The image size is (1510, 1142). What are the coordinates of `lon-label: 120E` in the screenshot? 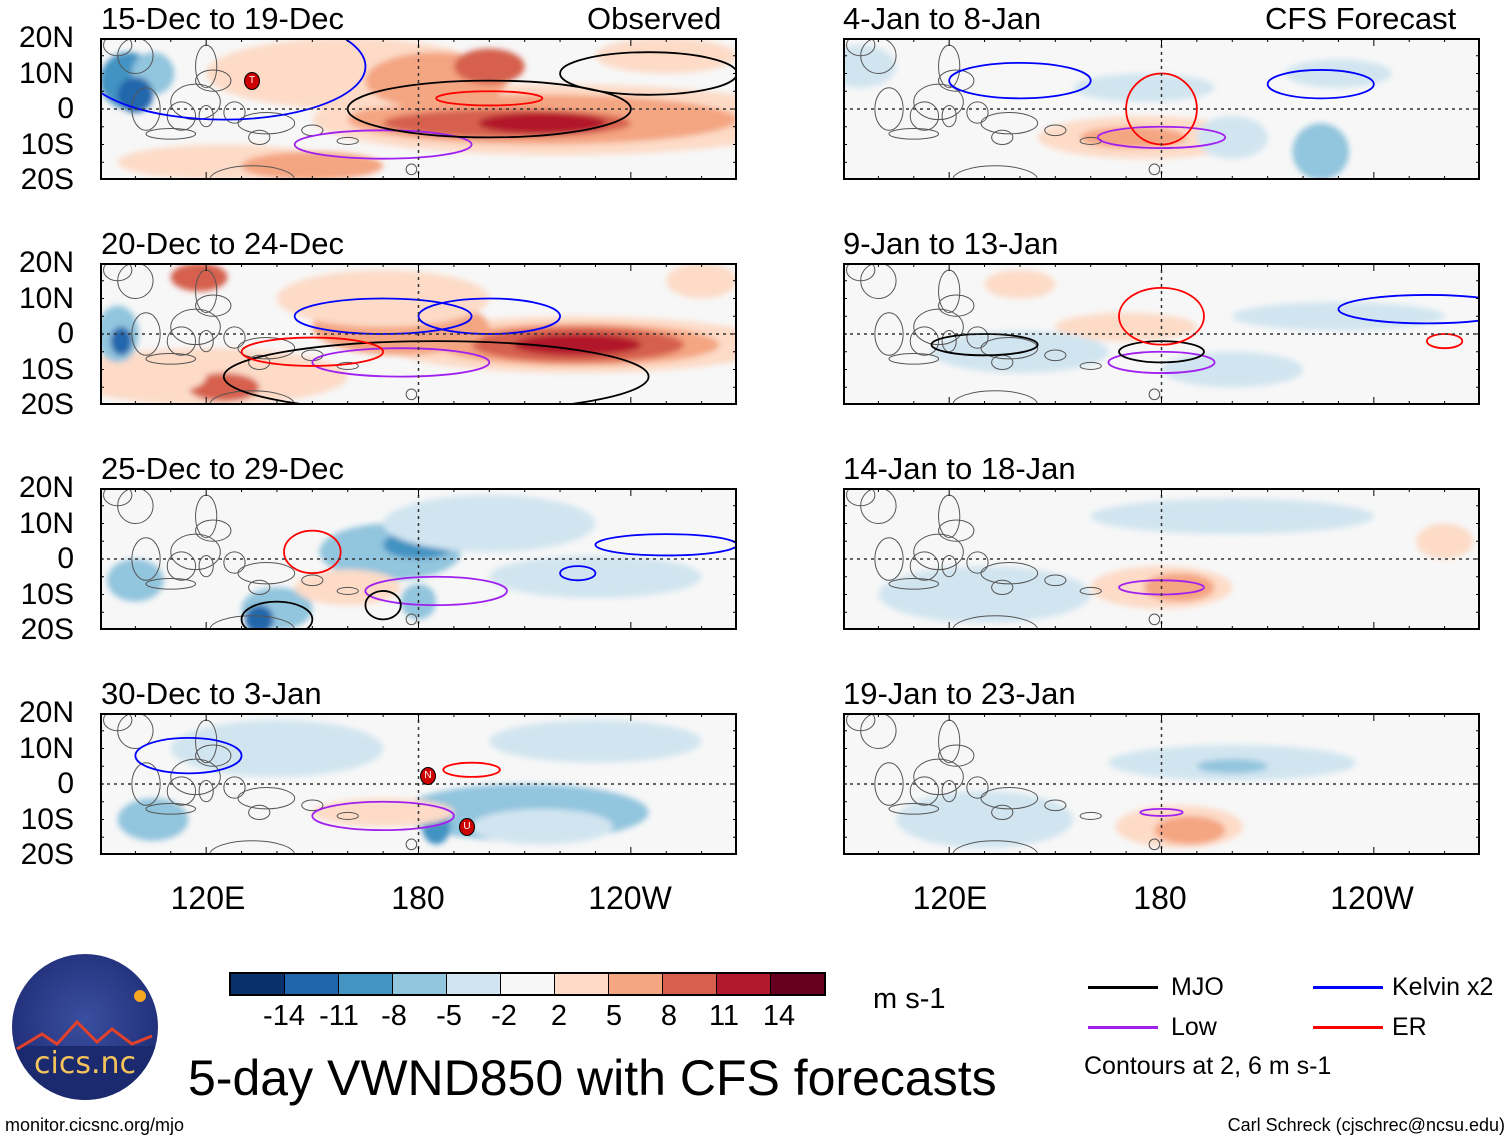 It's located at (950, 898).